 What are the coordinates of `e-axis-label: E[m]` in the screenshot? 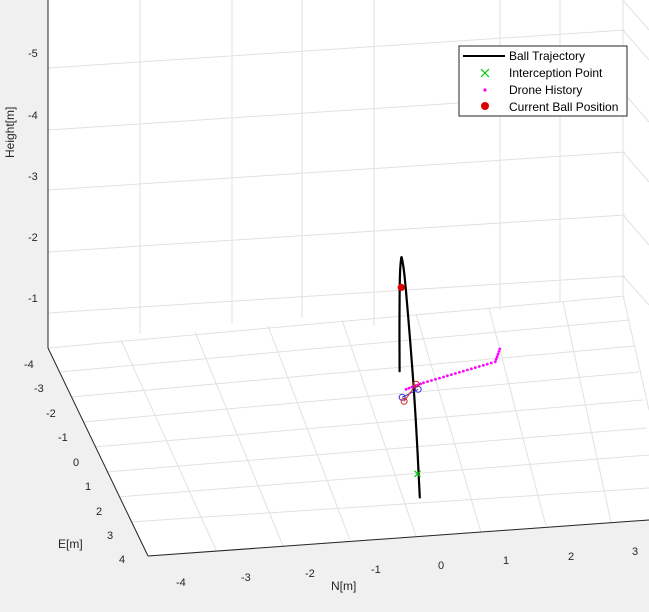 It's located at (70, 544).